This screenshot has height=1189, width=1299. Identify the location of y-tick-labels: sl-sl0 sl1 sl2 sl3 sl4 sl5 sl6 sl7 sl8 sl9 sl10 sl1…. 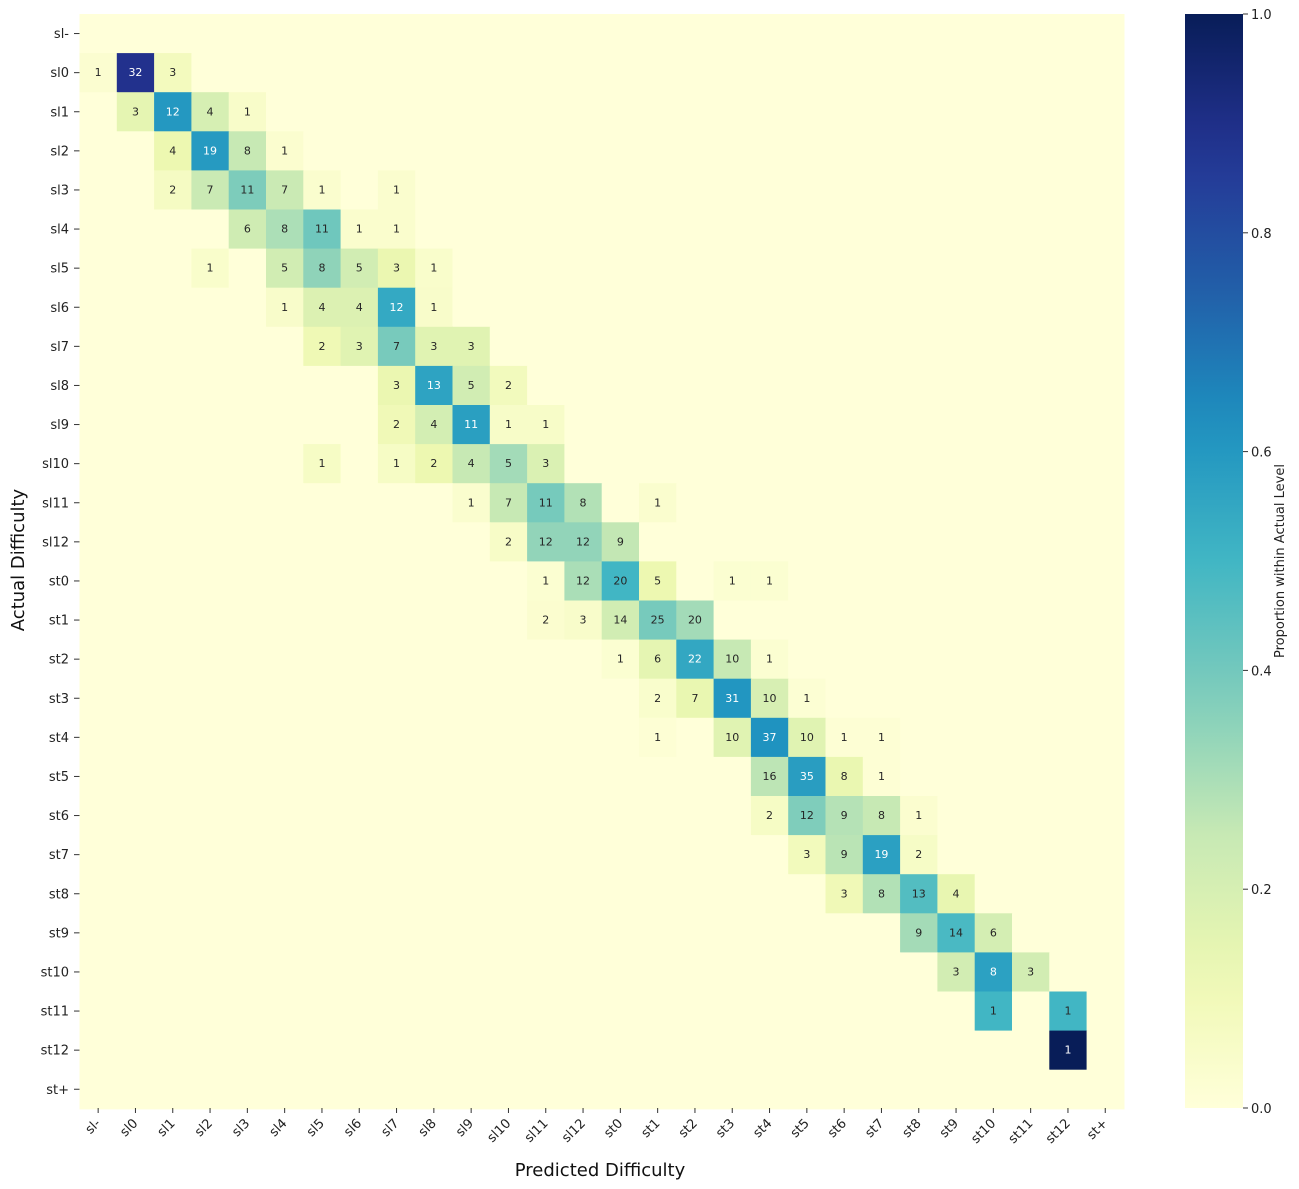
(60, 562).